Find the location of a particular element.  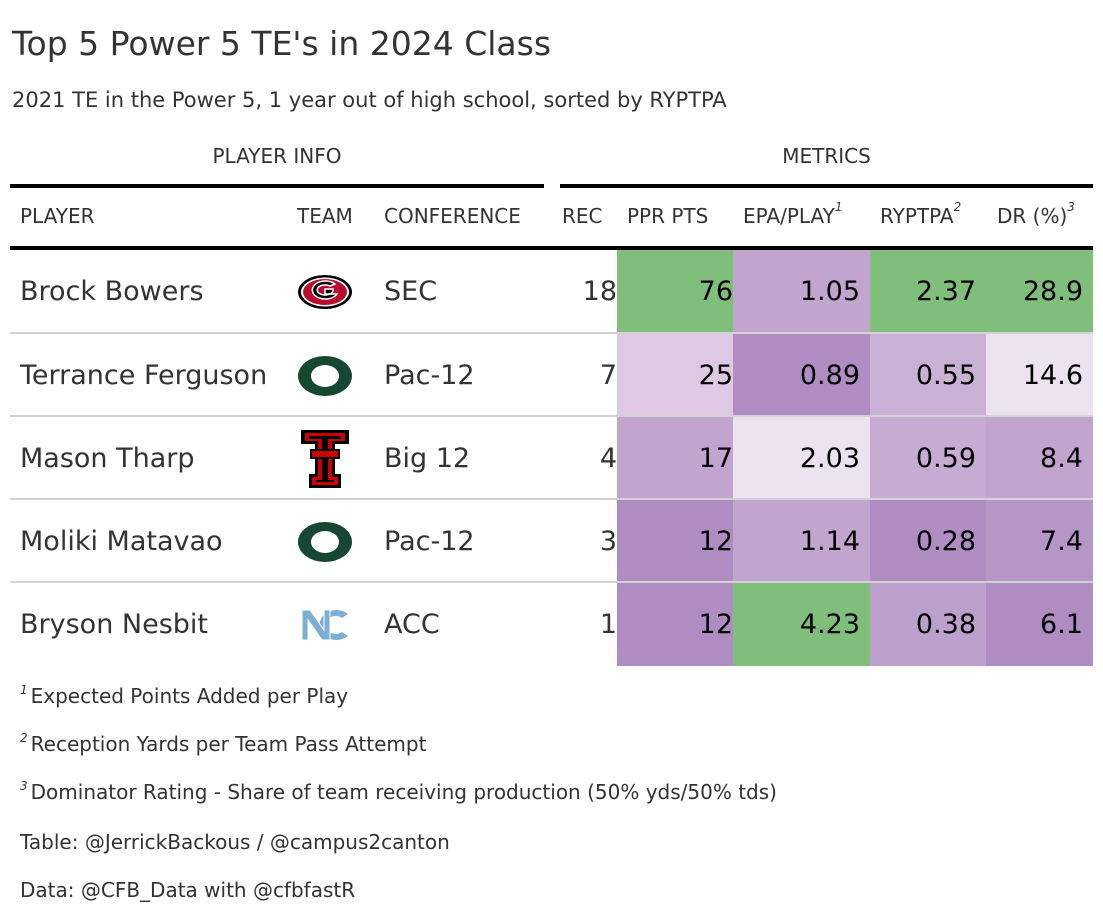

column-header-rec: REC is located at coordinates (582, 216).